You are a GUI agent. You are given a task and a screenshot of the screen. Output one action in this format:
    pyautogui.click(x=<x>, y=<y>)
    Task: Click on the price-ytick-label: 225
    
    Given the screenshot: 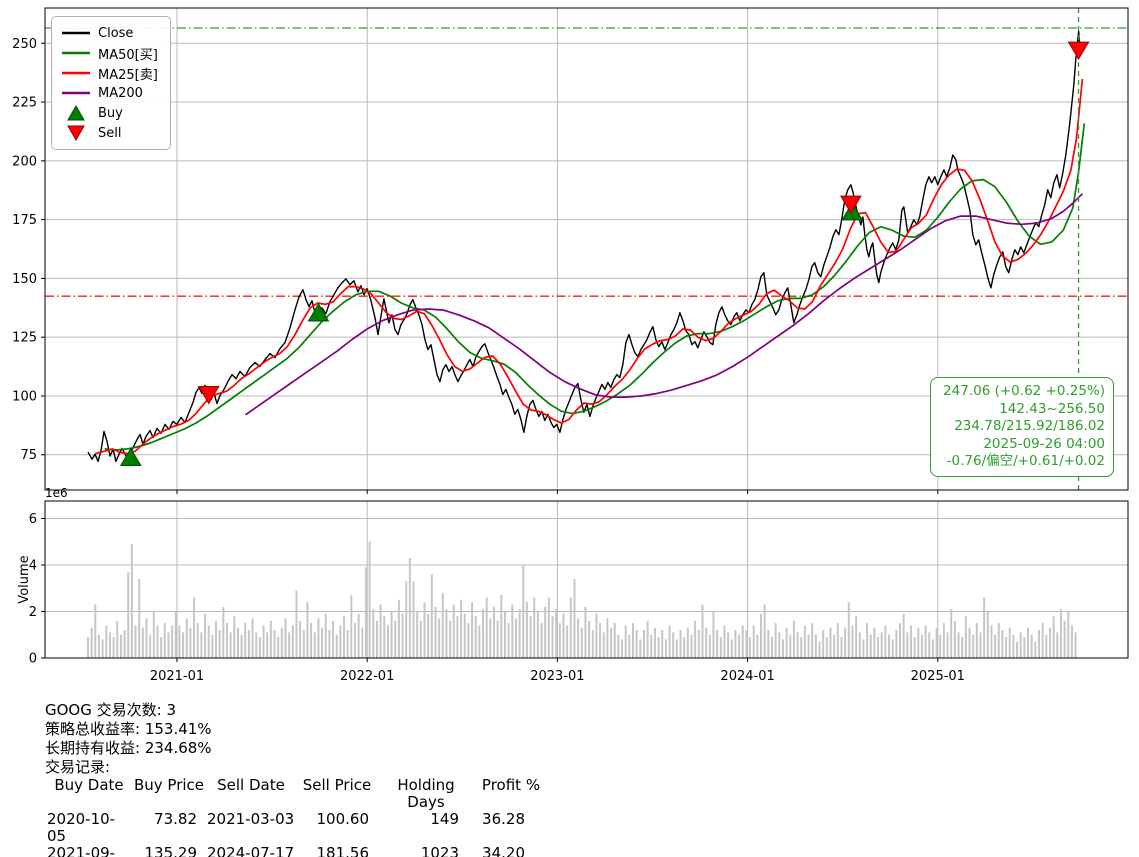 What is the action you would take?
    pyautogui.click(x=24, y=103)
    